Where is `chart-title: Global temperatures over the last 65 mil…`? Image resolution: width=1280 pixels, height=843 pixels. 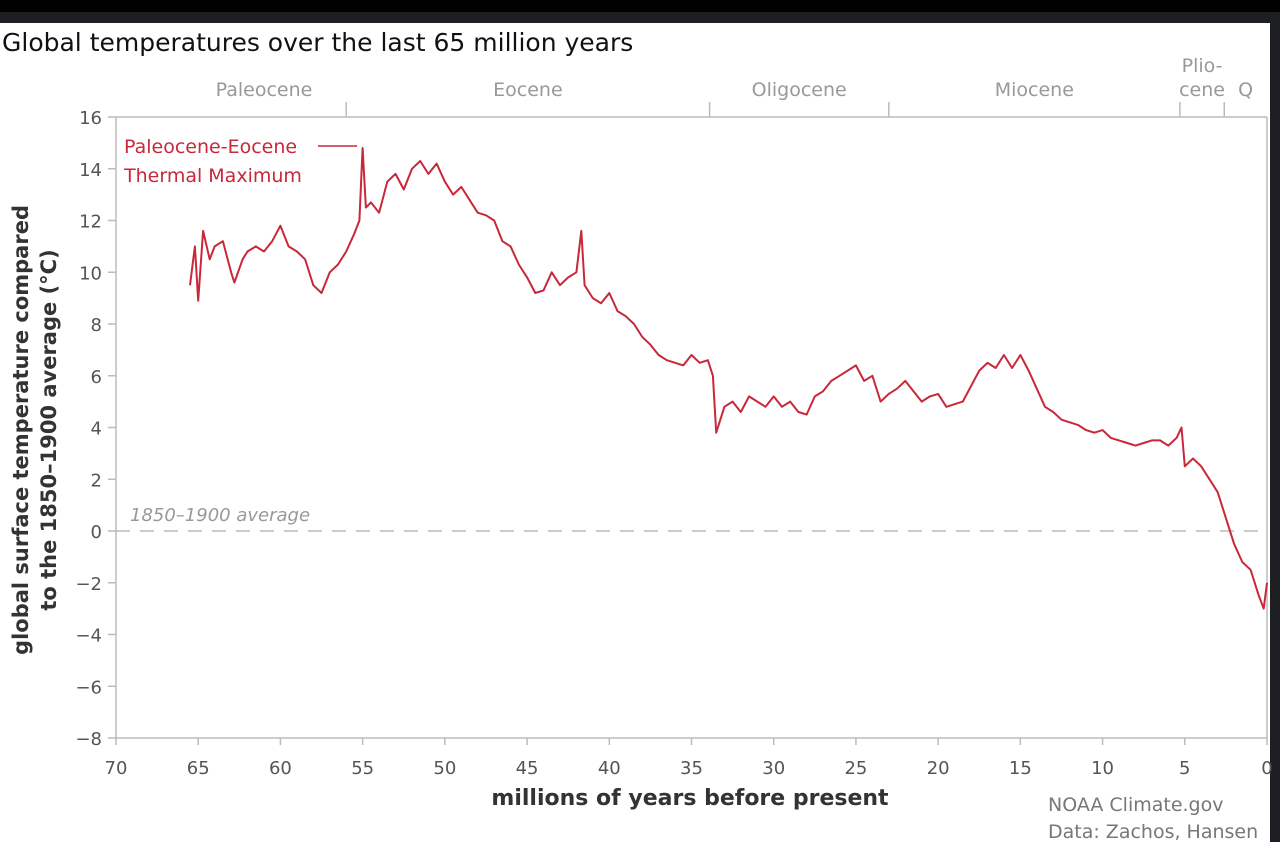
chart-title: Global temperatures over the last 65 mil… is located at coordinates (318, 42).